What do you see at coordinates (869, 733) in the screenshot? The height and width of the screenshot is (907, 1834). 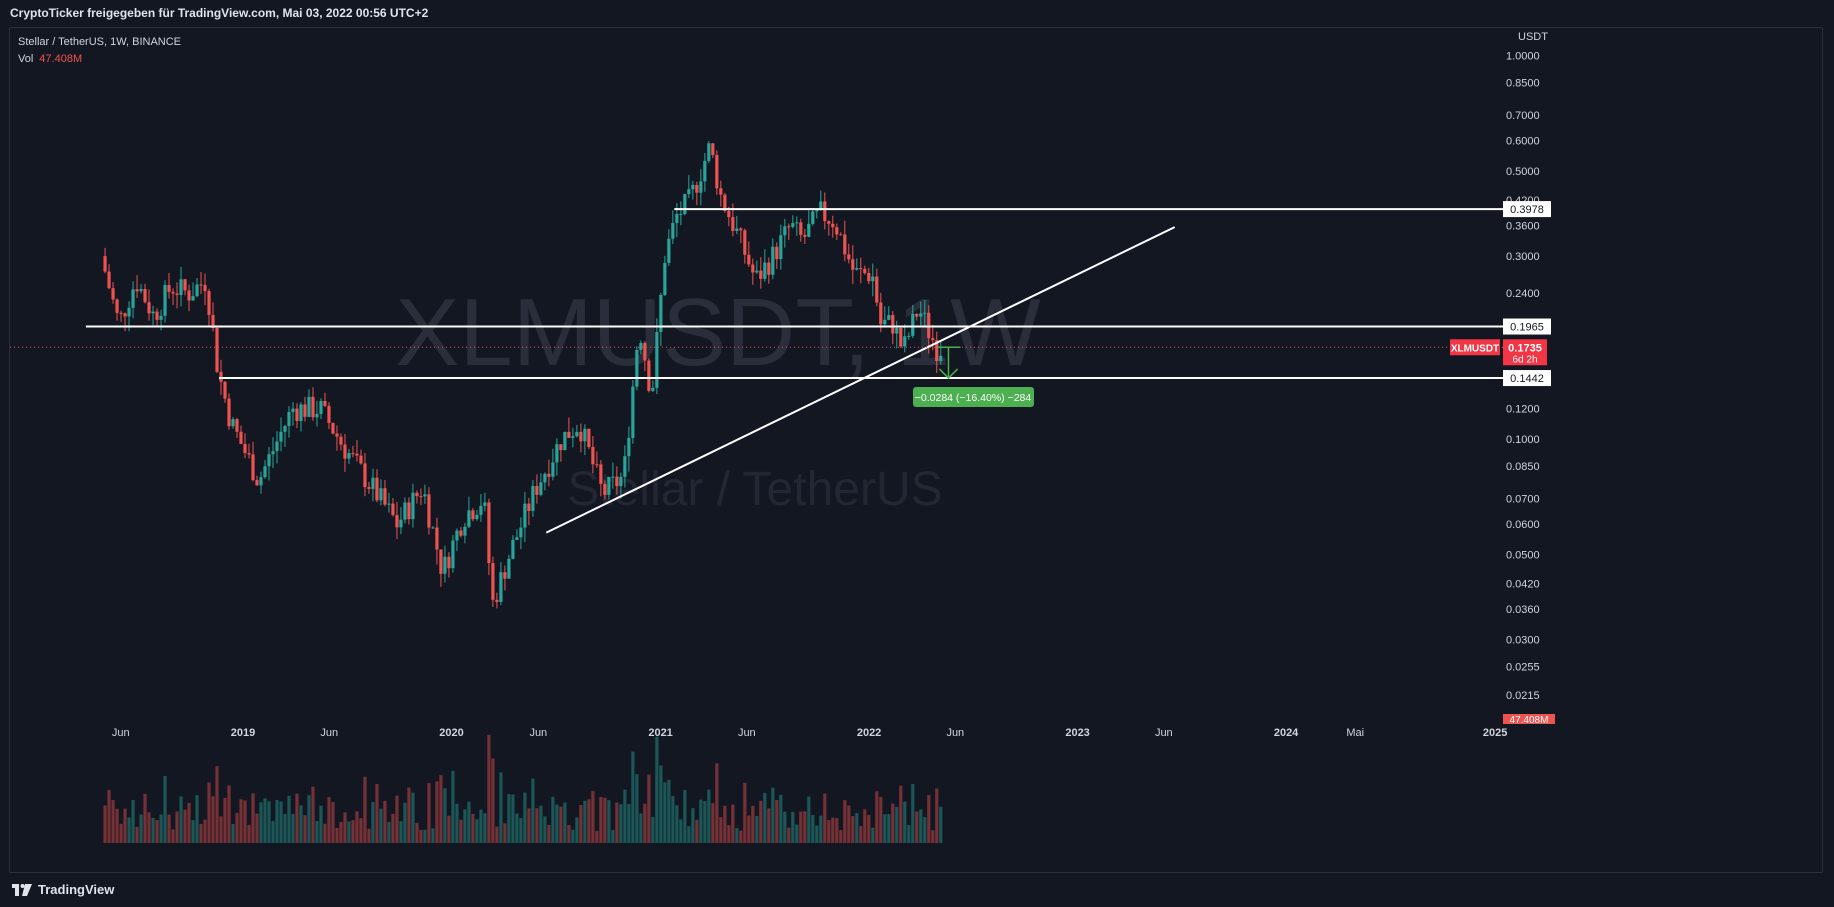 I see `x-tick-label: 2022` at bounding box center [869, 733].